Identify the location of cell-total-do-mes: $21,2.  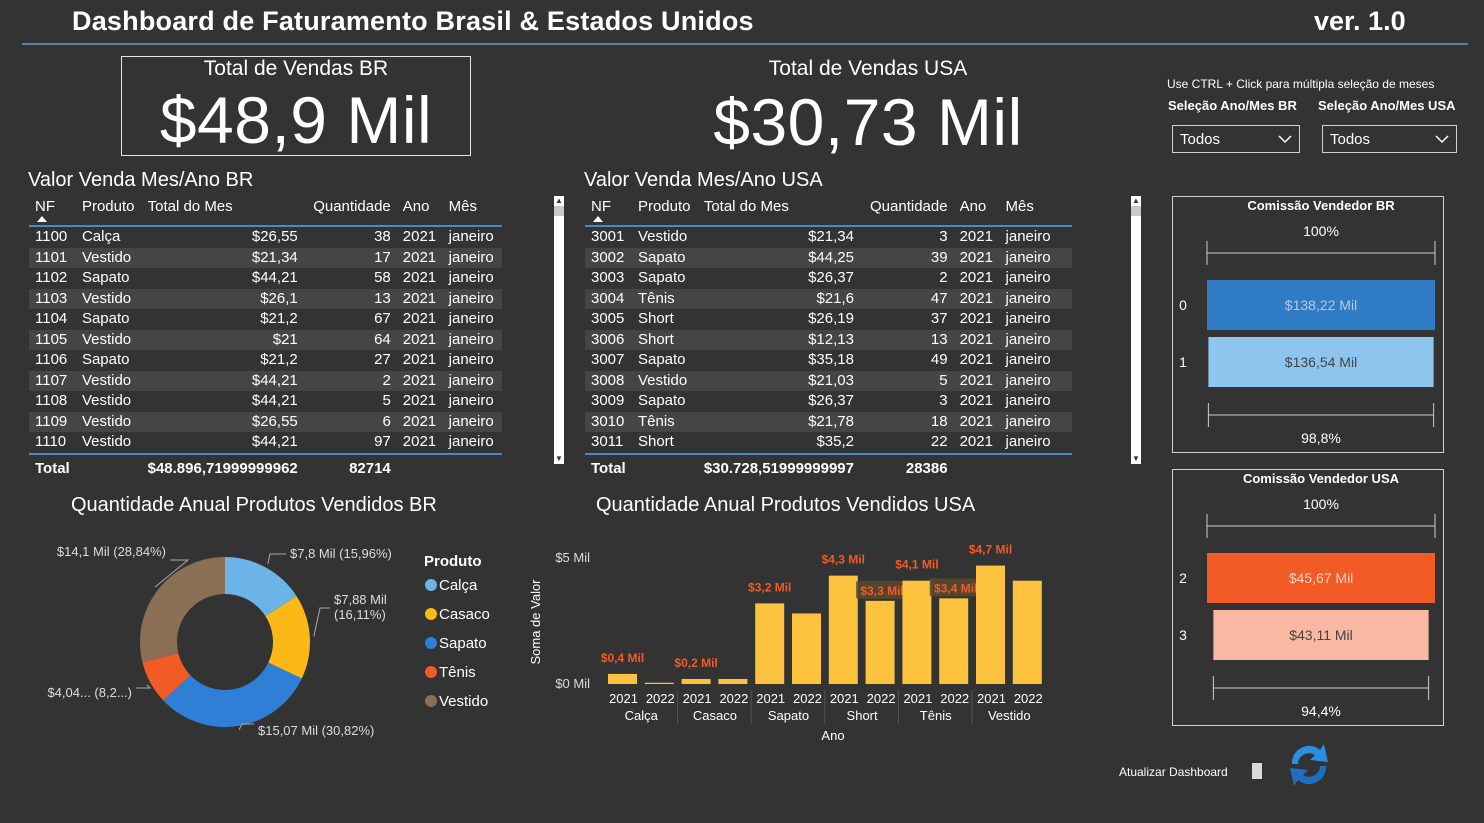
(279, 318).